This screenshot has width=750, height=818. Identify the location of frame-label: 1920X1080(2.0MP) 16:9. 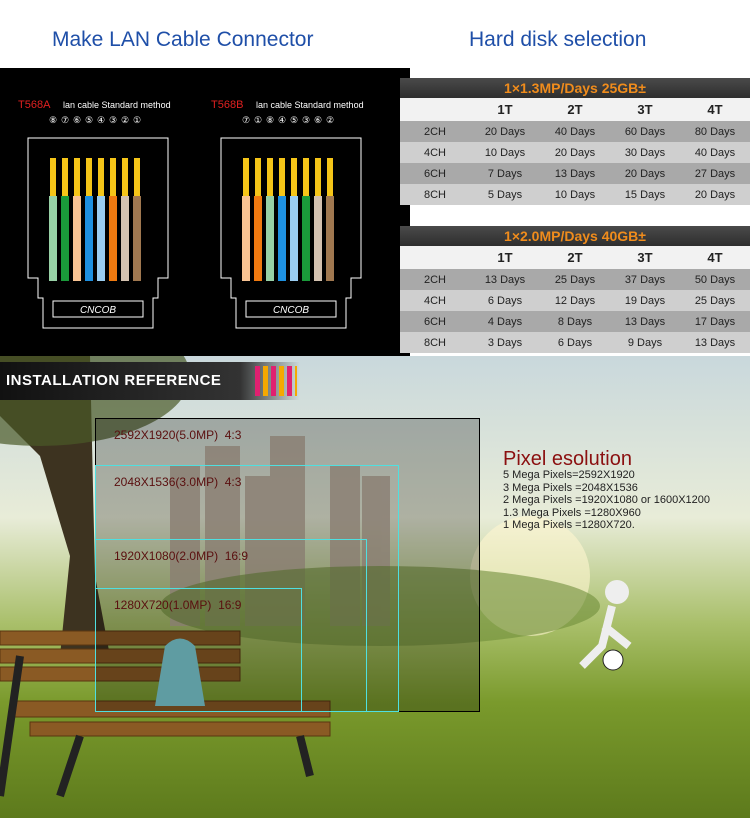
(181, 556).